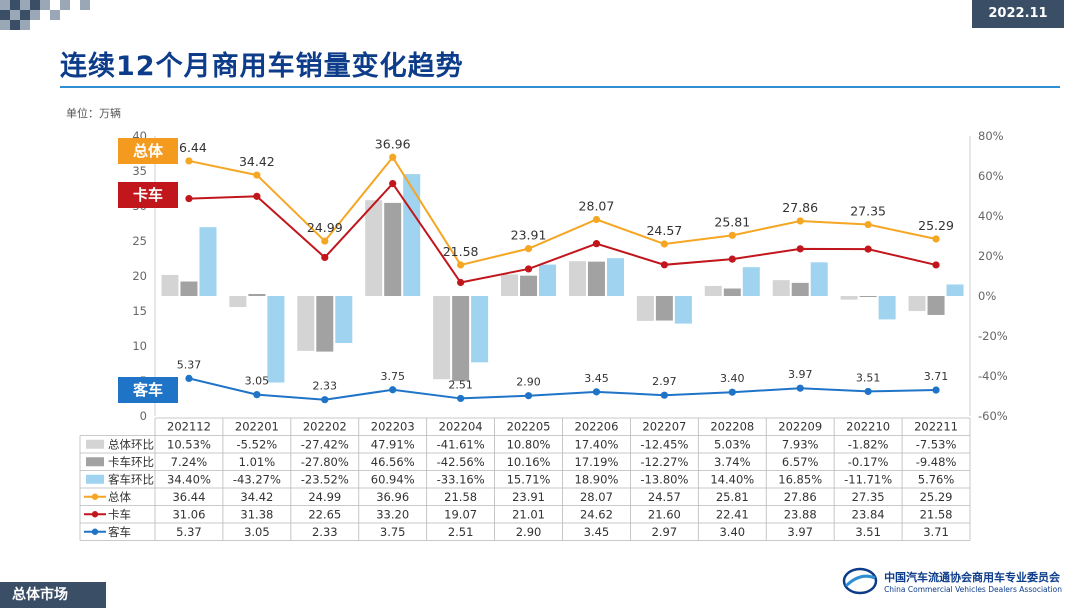 The image size is (1080, 608). I want to click on x-tick-label: 202112, so click(189, 427).